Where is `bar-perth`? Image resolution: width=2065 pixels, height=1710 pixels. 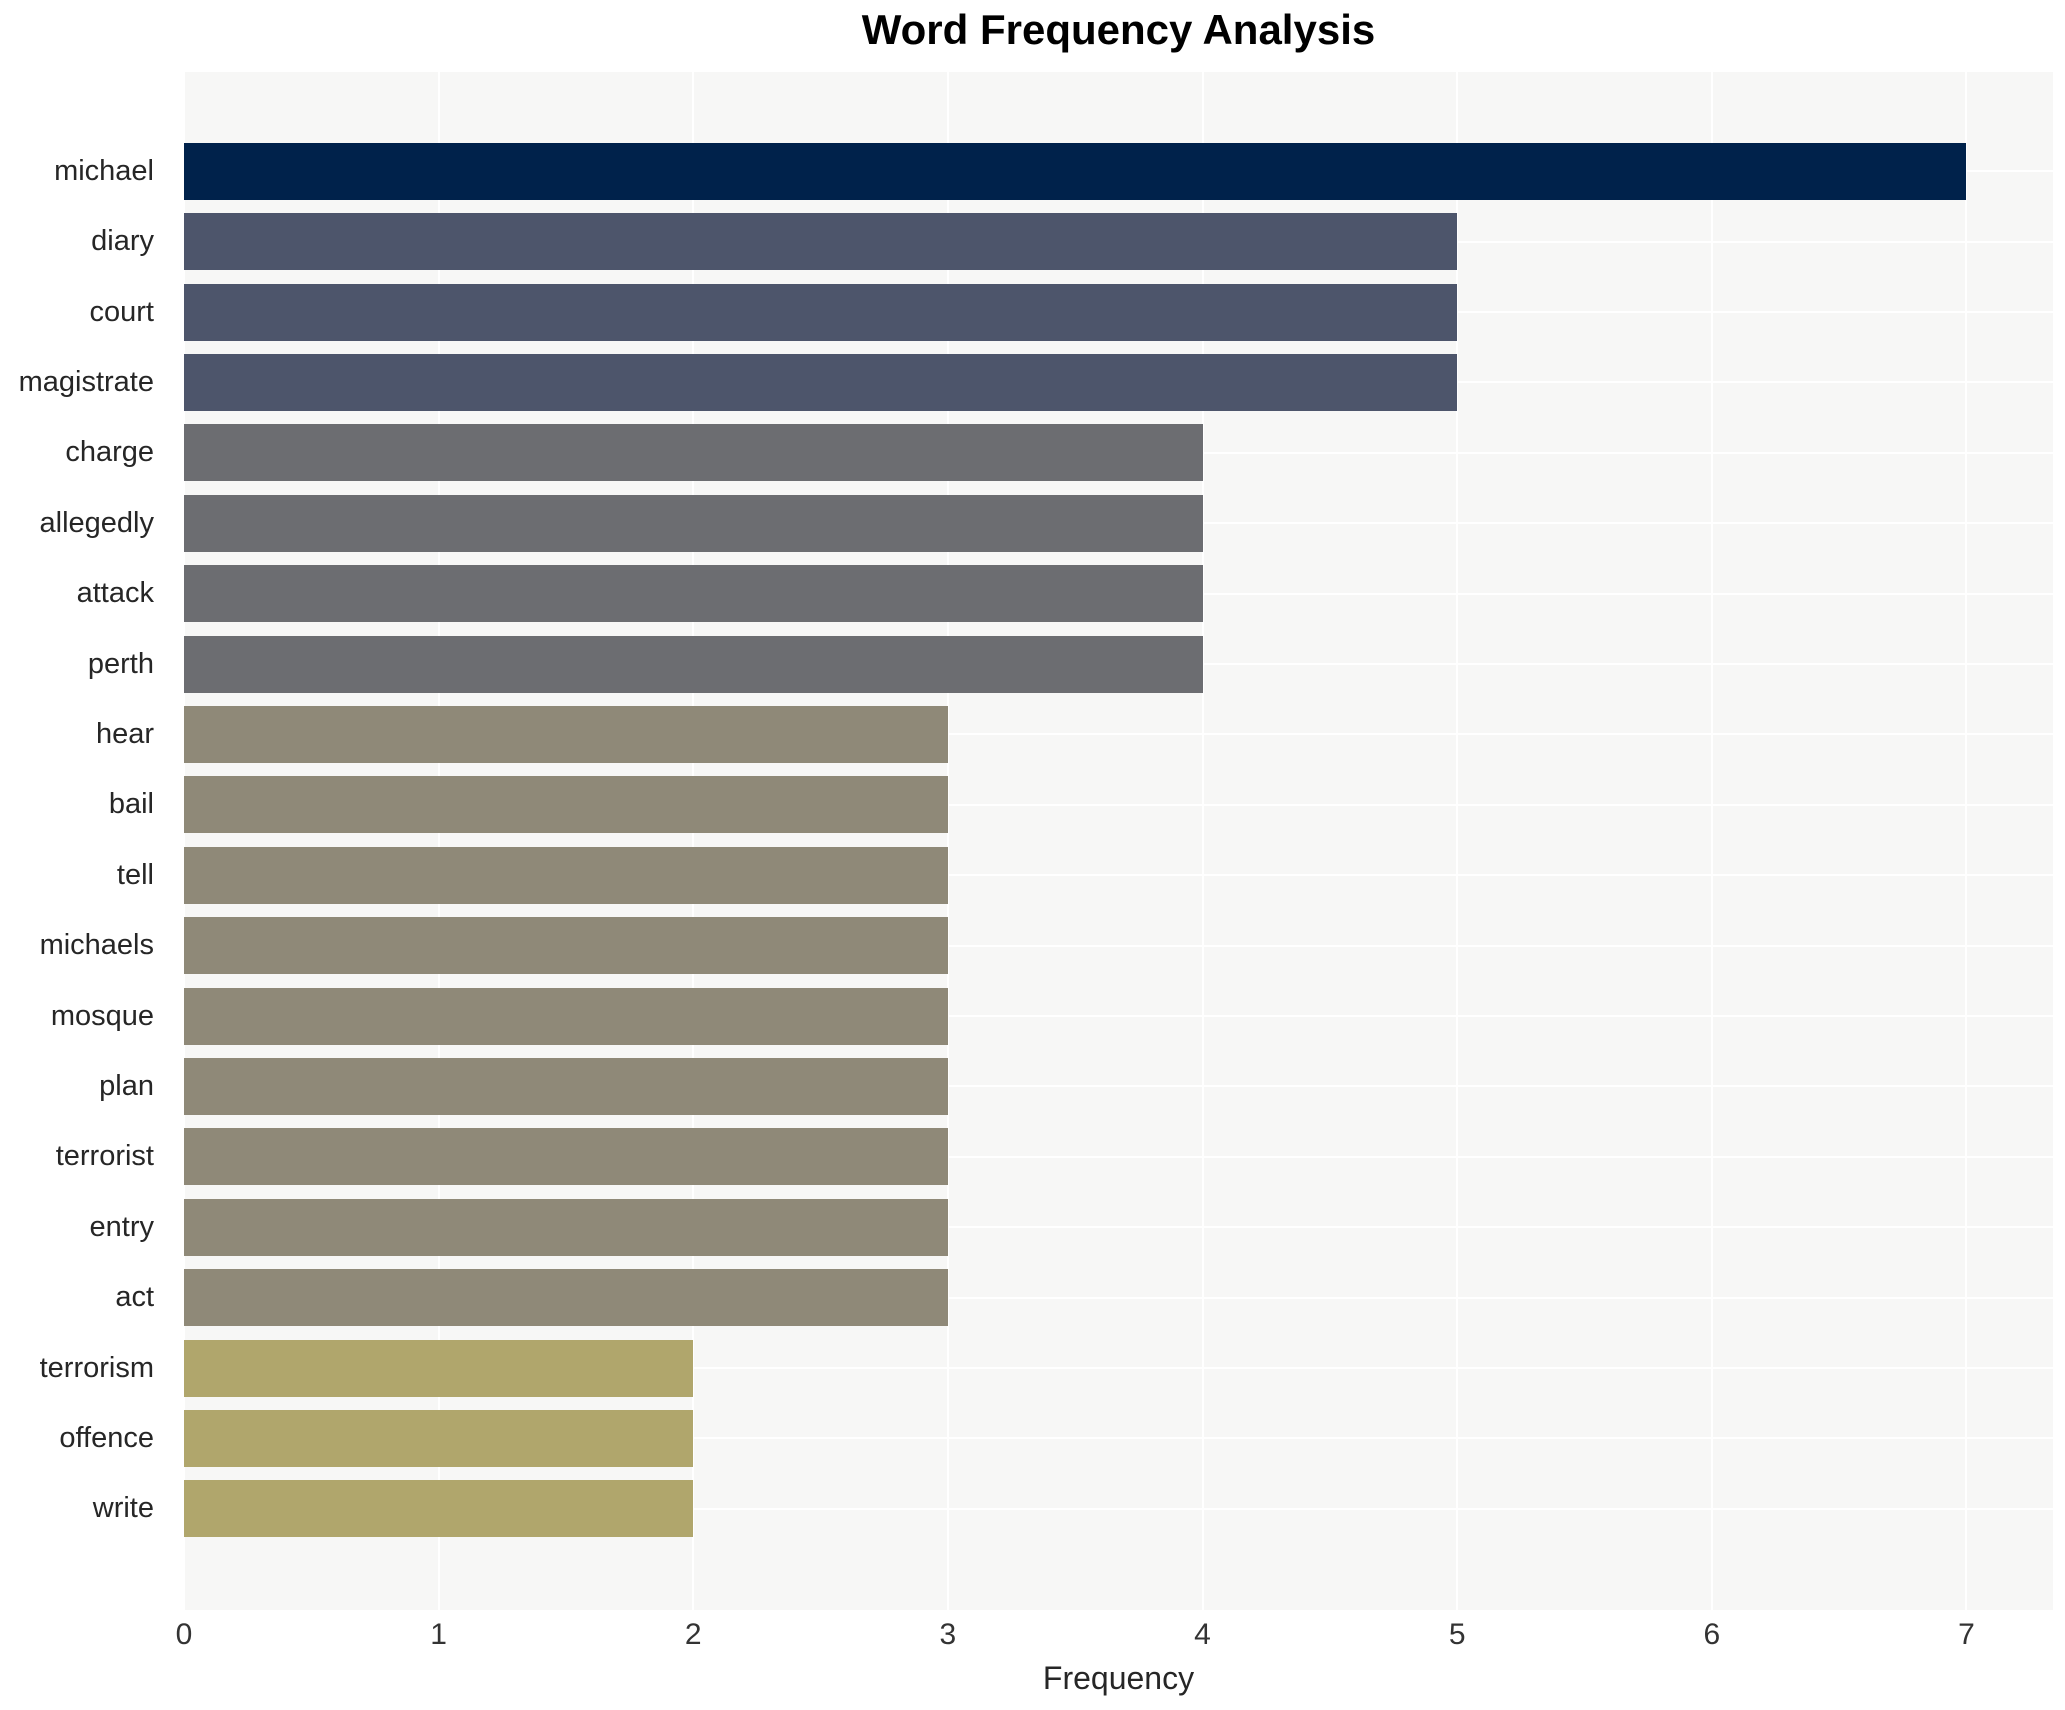 bar-perth is located at coordinates (693, 664).